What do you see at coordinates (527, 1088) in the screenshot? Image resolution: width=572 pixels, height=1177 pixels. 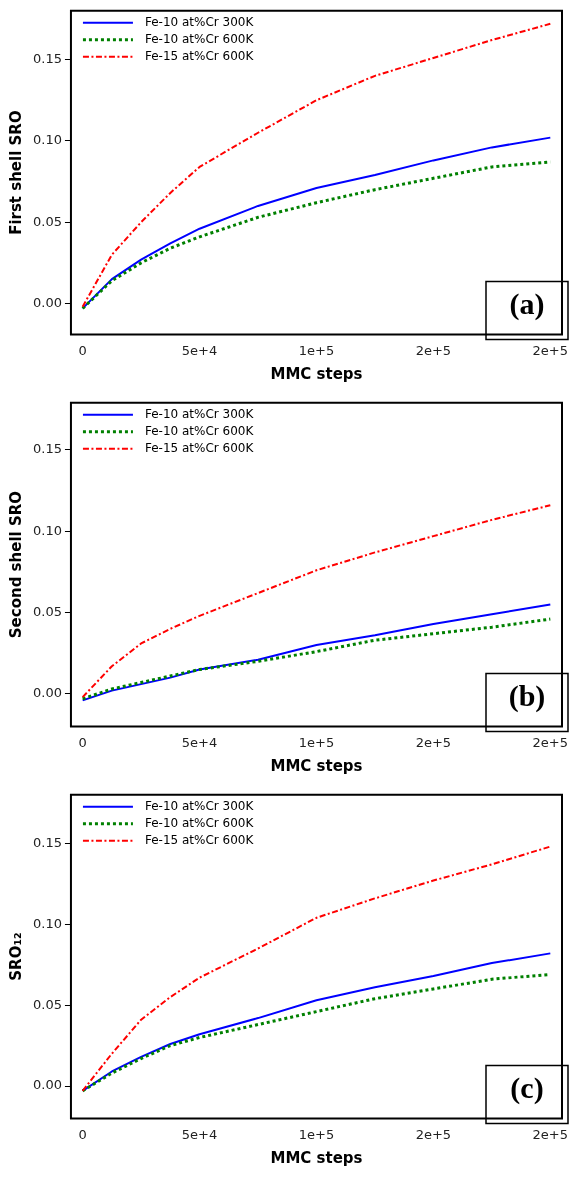 I see `annotation: (c)` at bounding box center [527, 1088].